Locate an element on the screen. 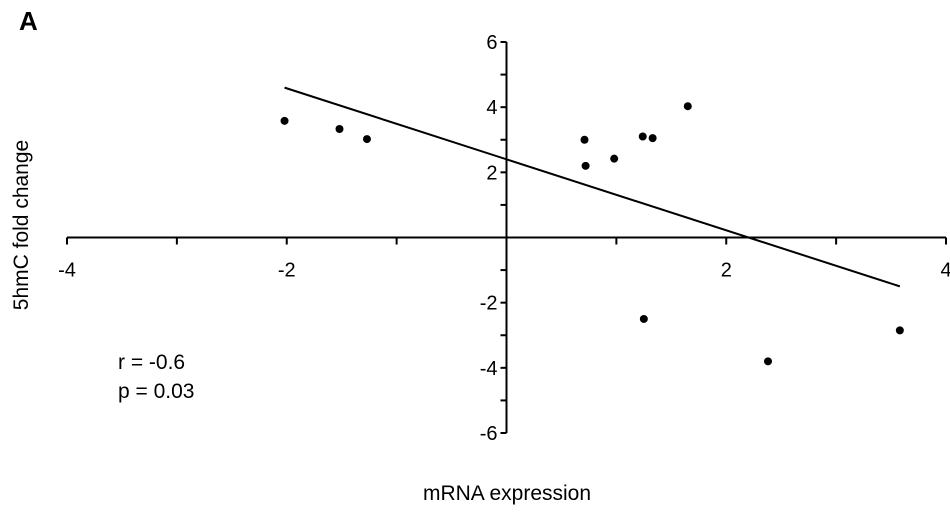 Image resolution: width=950 pixels, height=513 pixels. p-value: p = 0.03 is located at coordinates (156, 391).